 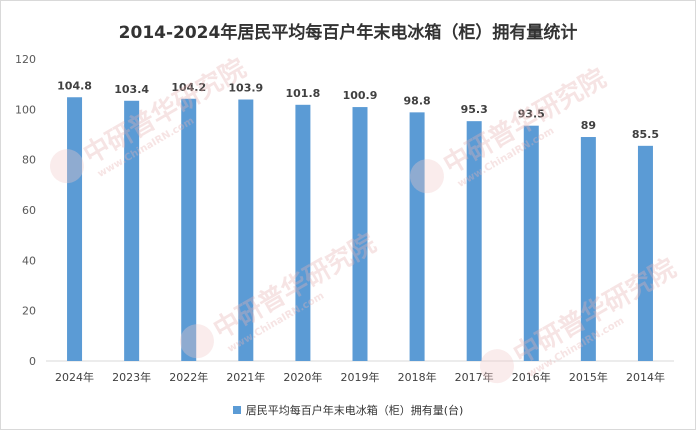 What do you see at coordinates (360, 377) in the screenshot?
I see `x-tick-label: 2019年` at bounding box center [360, 377].